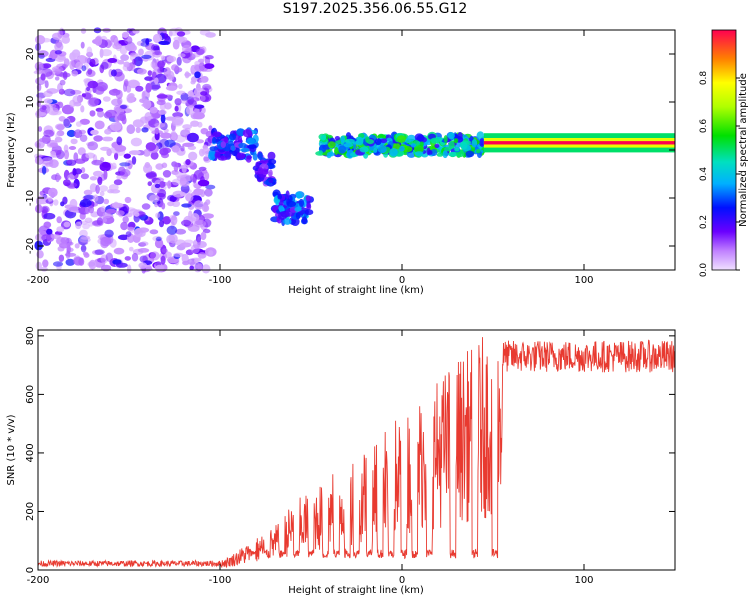  Describe the element at coordinates (30, 335) in the screenshot. I see `y-tick-label: 800` at that location.